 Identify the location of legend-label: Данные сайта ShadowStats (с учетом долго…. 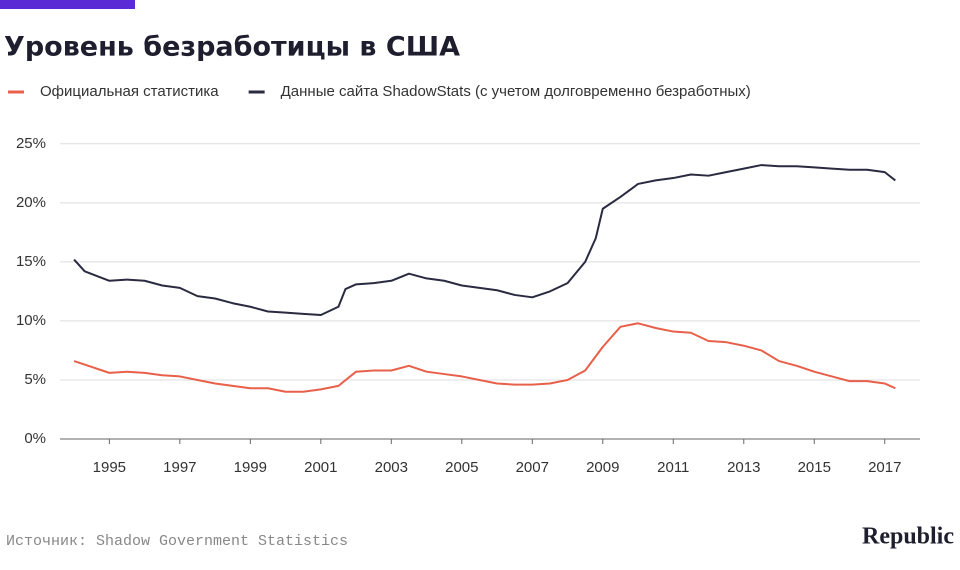
(516, 91).